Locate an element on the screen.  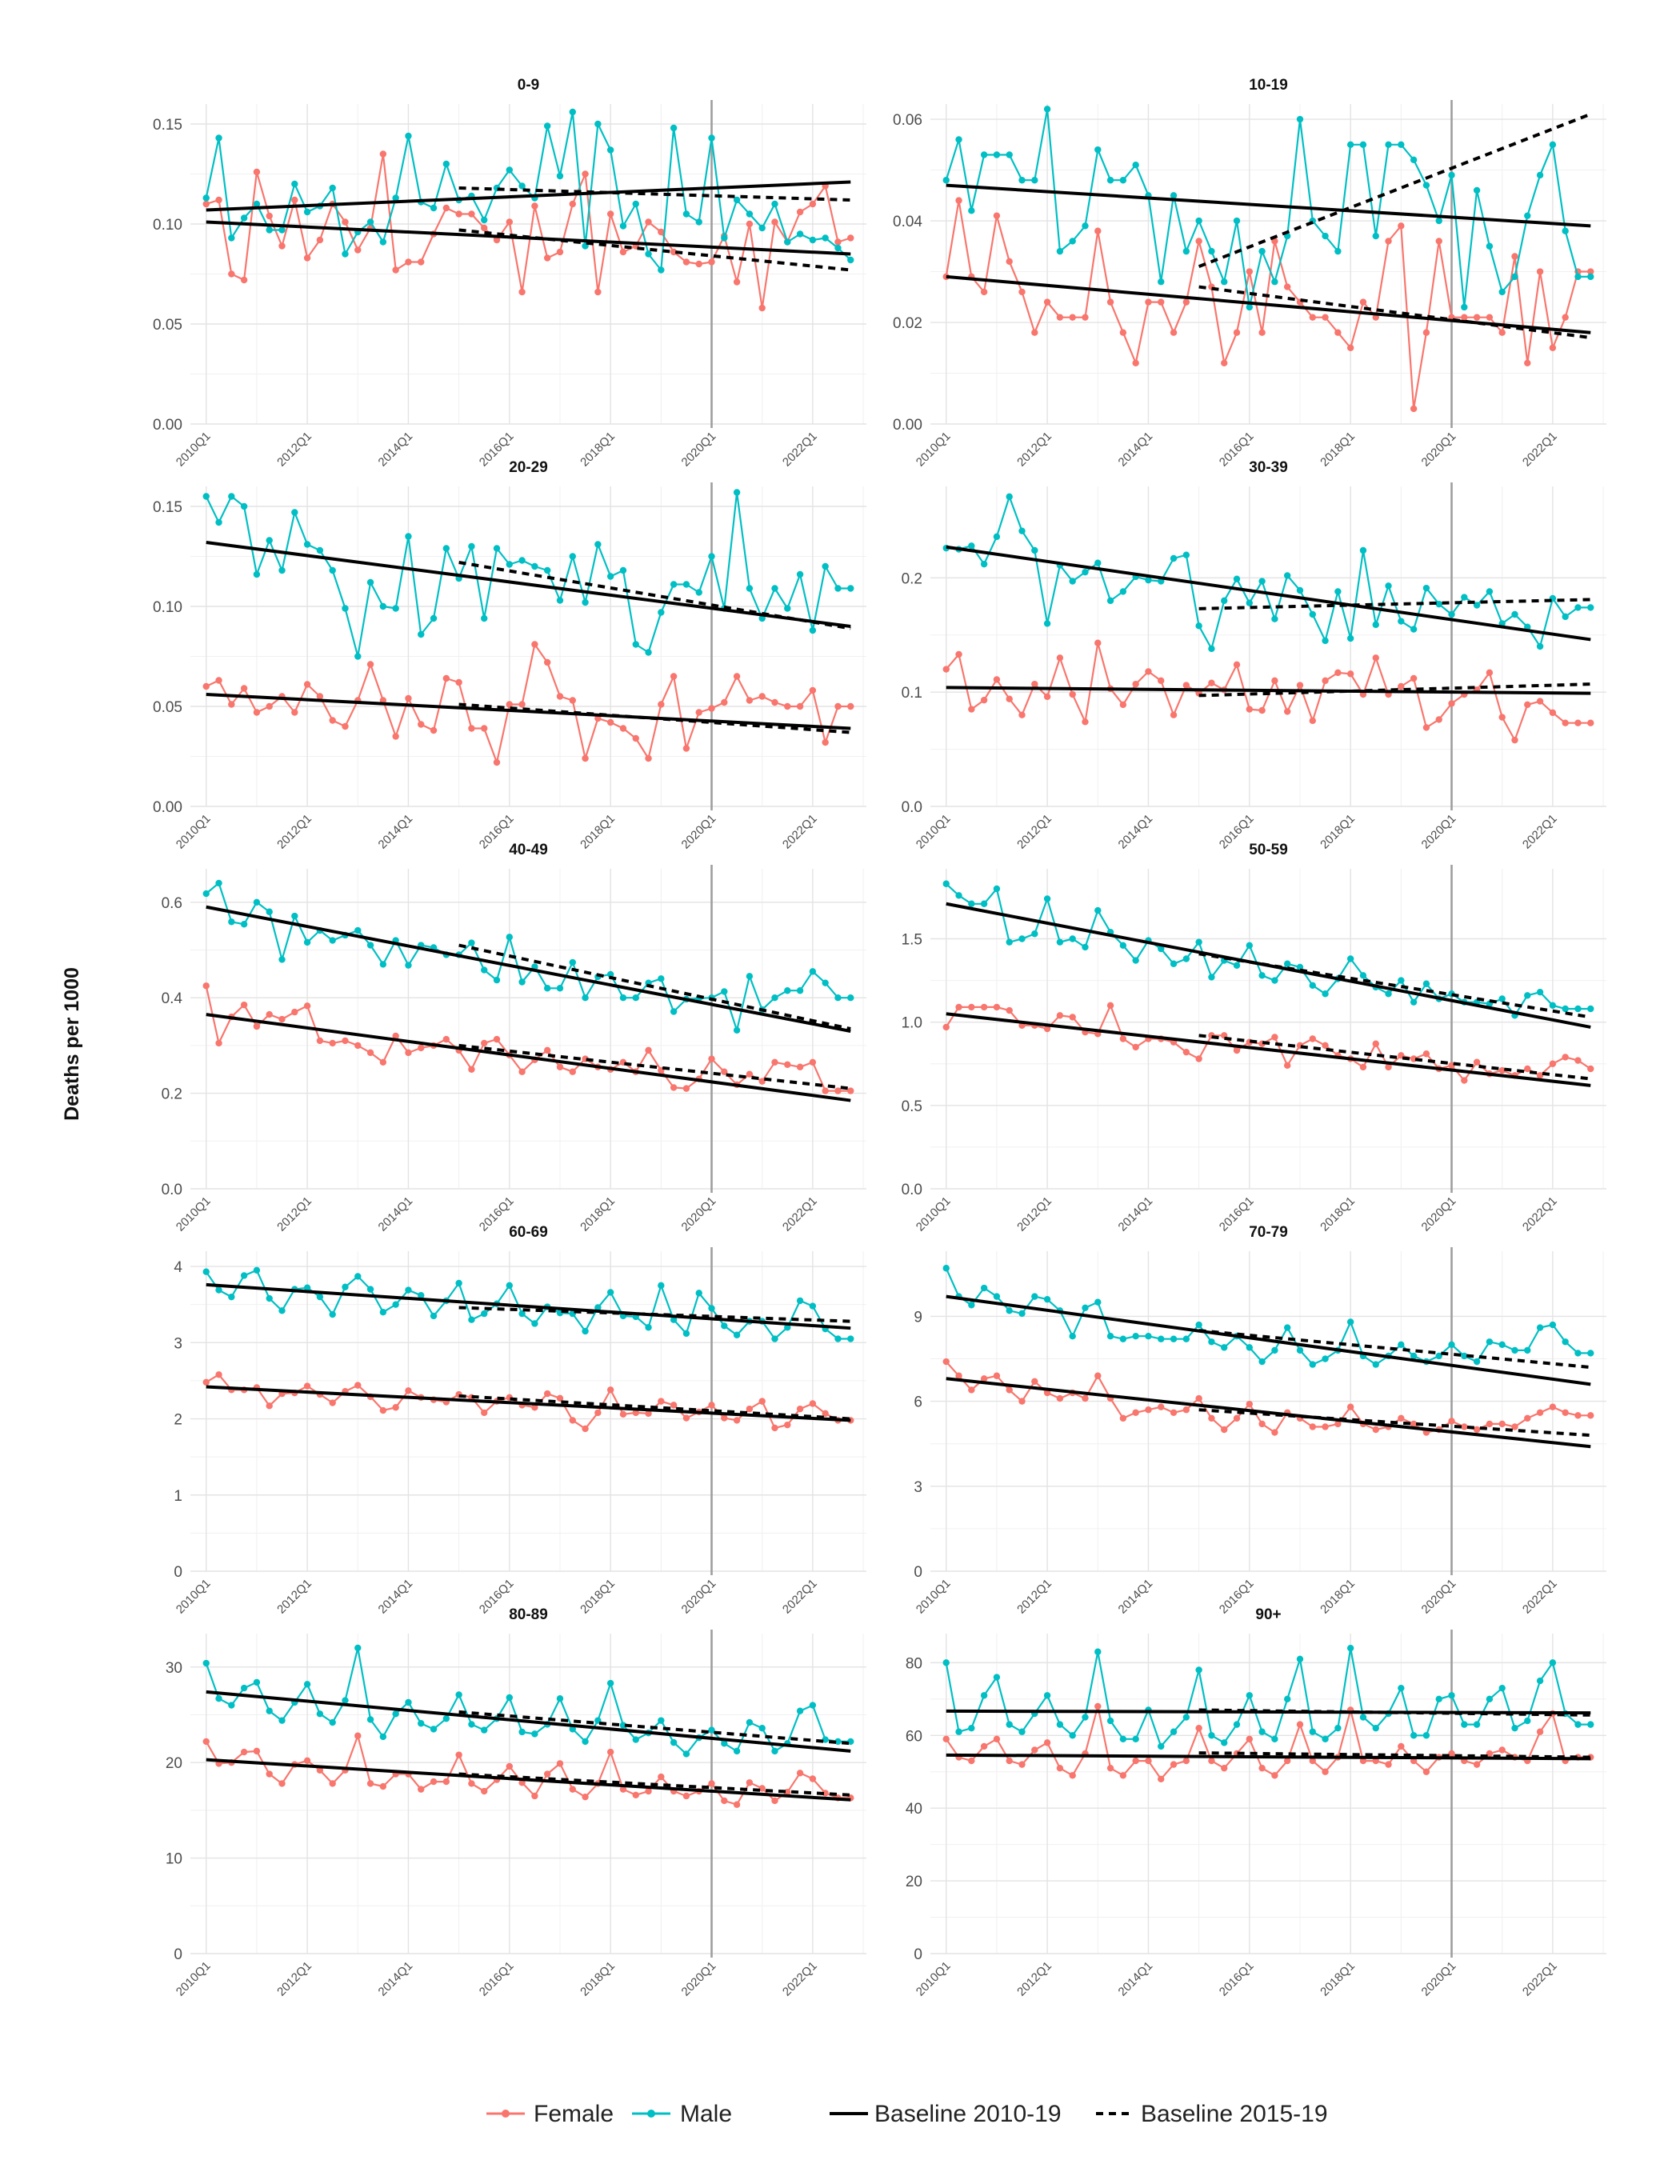
panel-title: 60-69 is located at coordinates (528, 1232).